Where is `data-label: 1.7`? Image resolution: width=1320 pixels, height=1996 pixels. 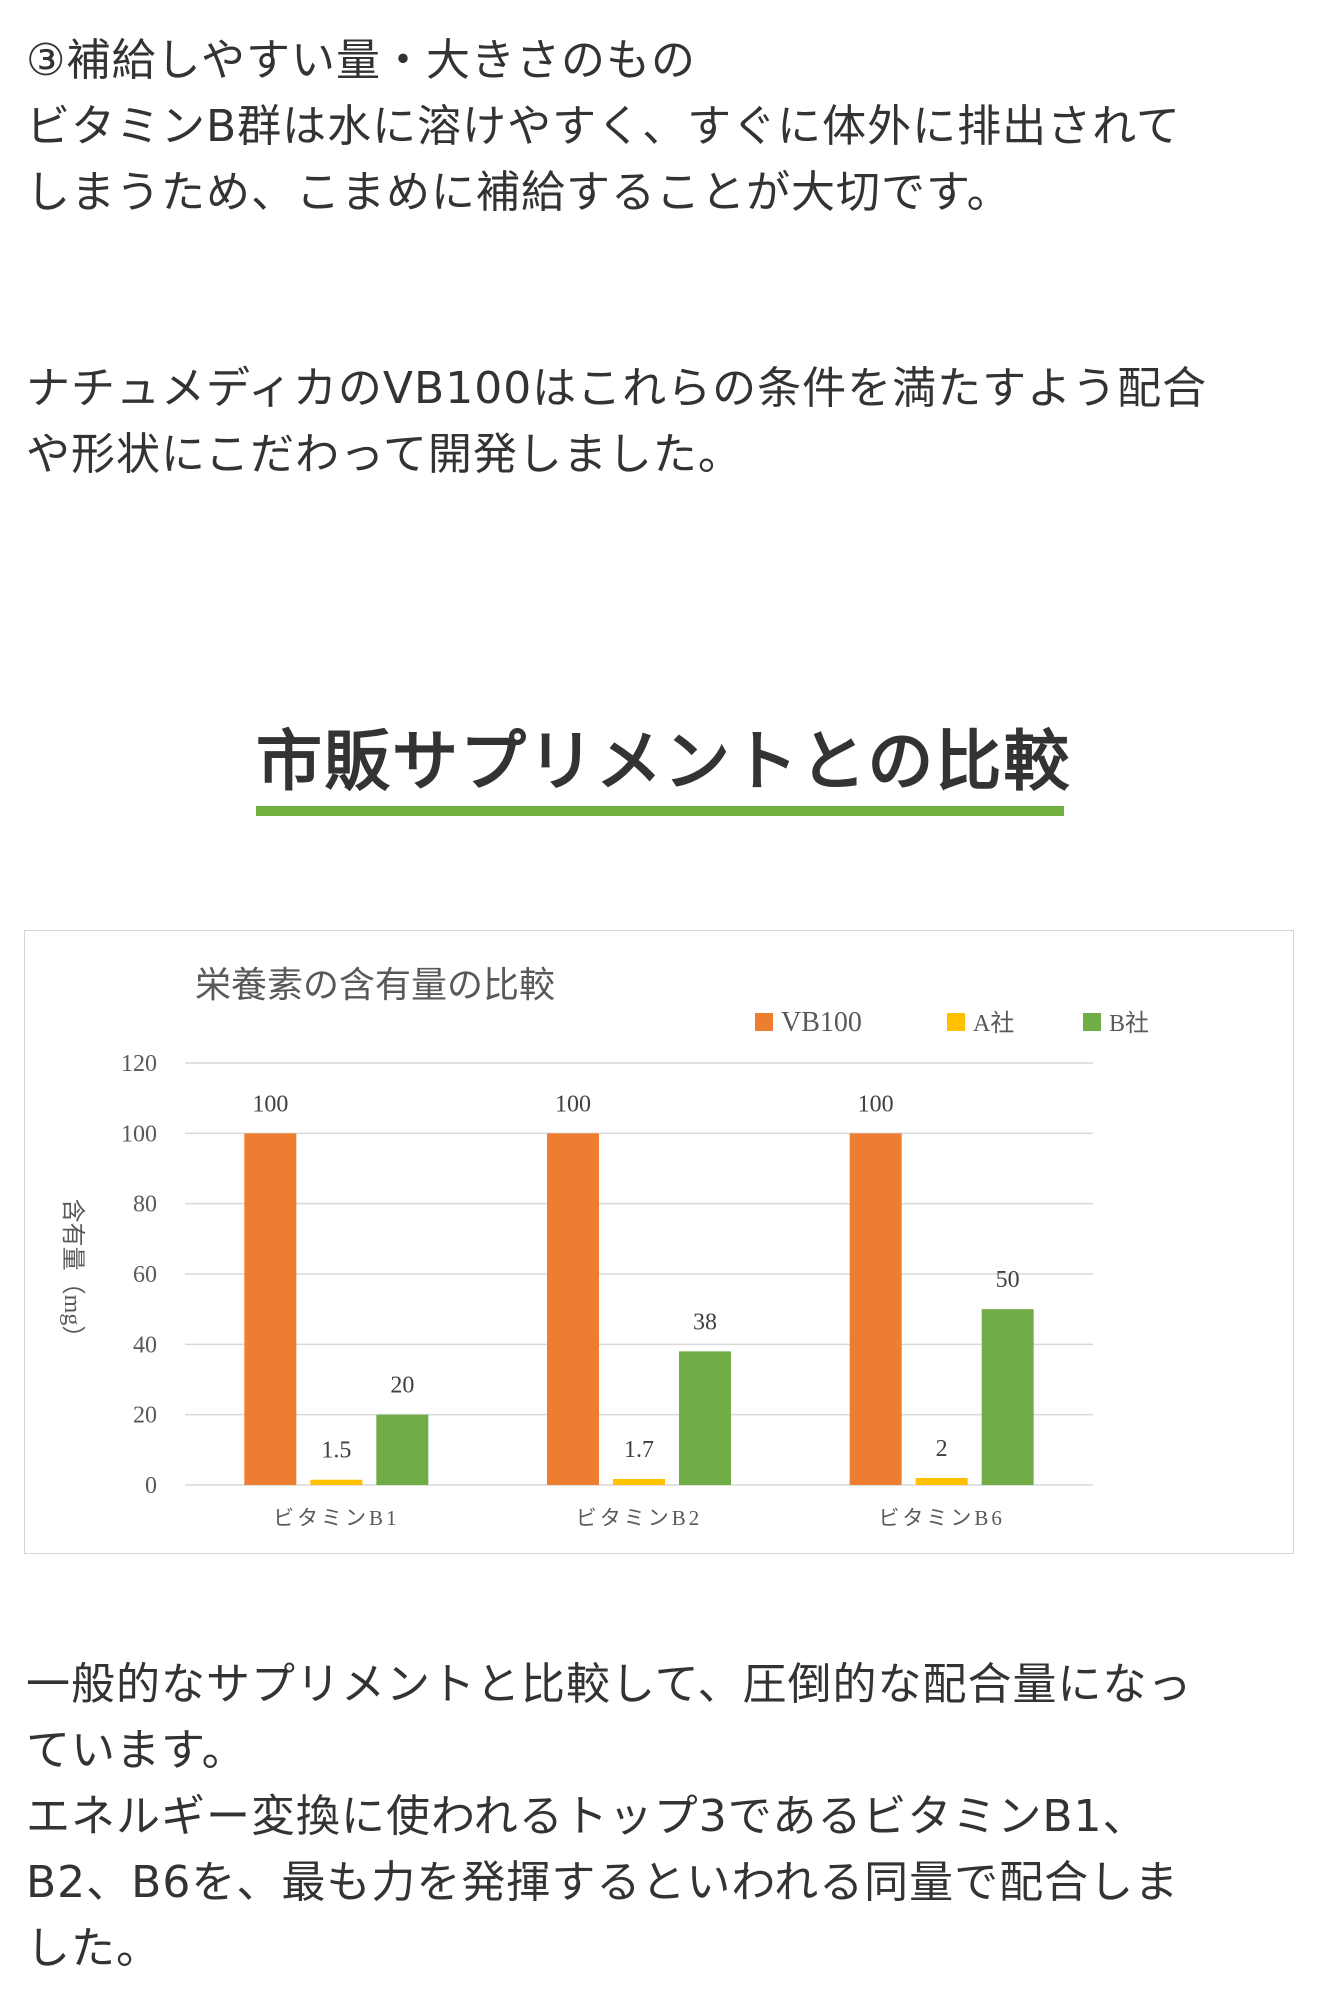
data-label: 1.7 is located at coordinates (639, 1450).